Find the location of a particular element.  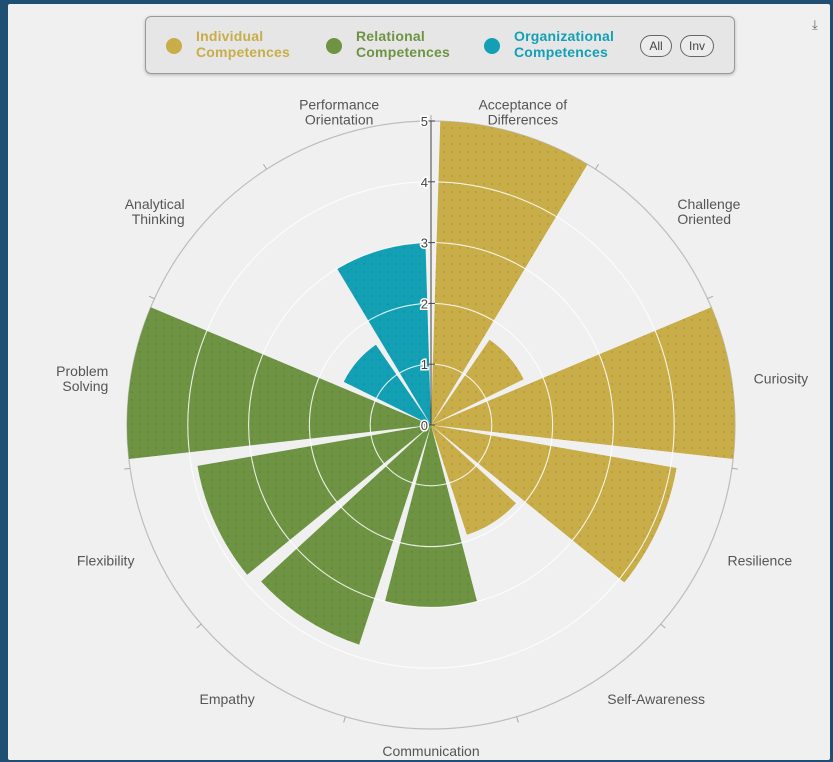

legend-label-individual: Individual Competences is located at coordinates (243, 44).